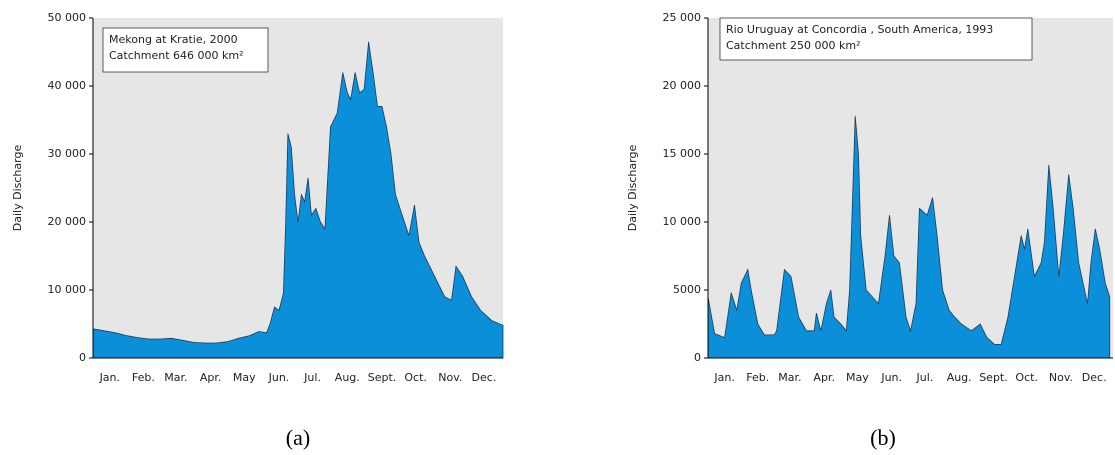 The image size is (1115, 455). Describe the element at coordinates (883, 437) in the screenshot. I see `caption: (b)` at that location.